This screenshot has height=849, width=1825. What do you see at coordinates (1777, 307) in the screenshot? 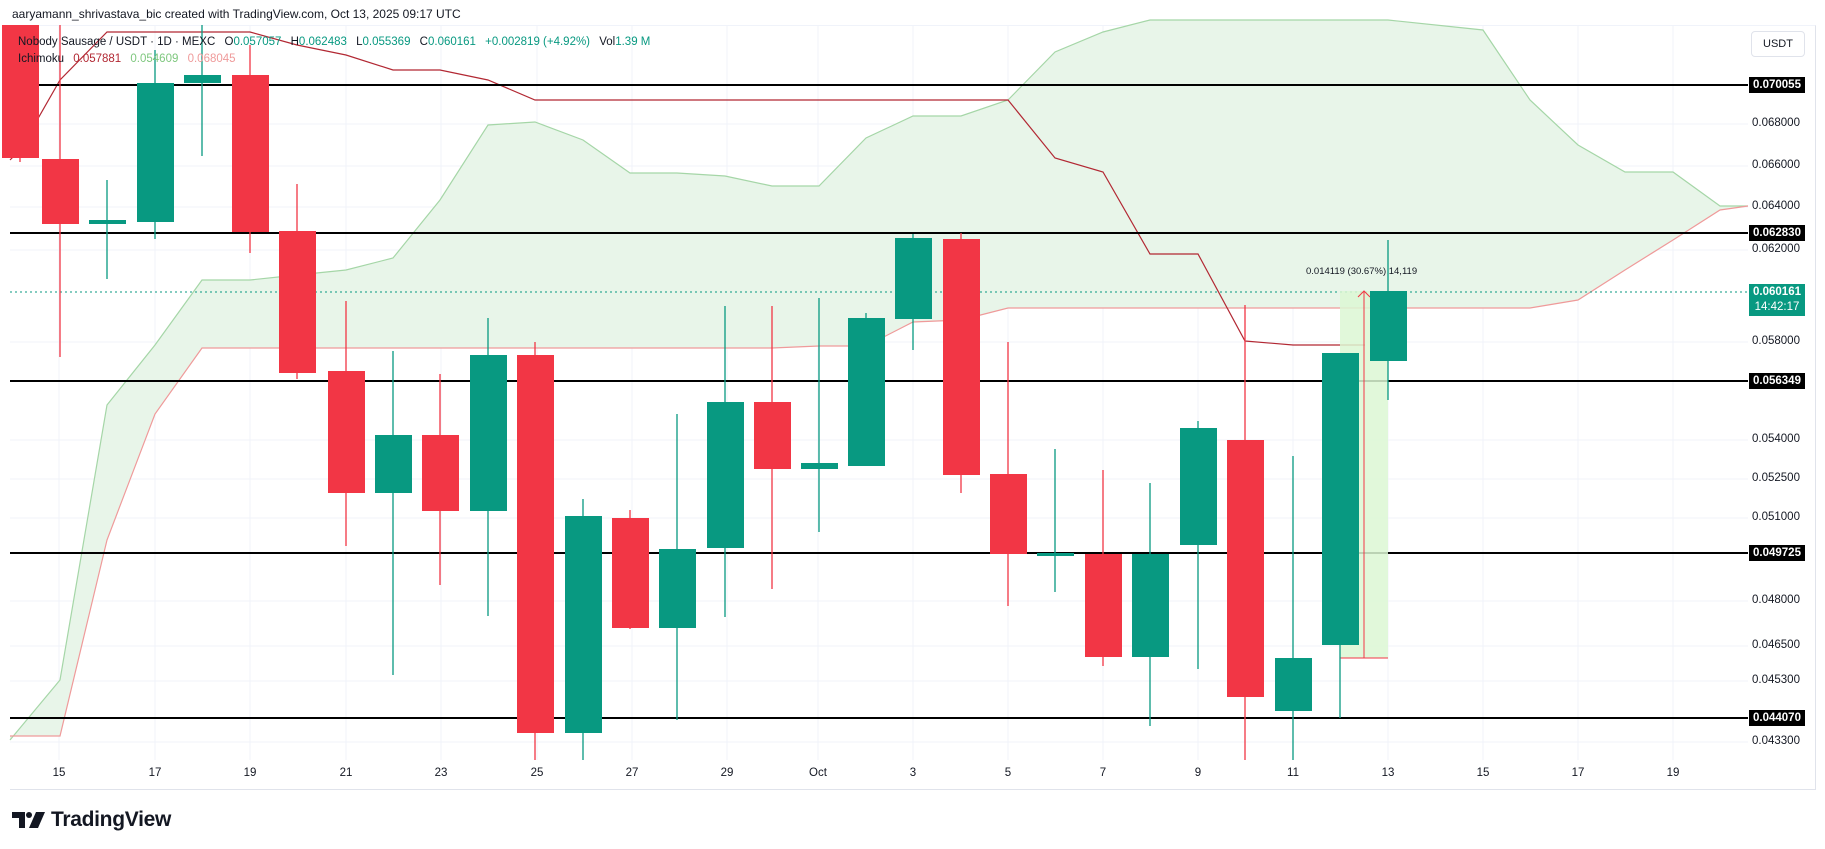
I see `bar-countdown: 14:42:17` at bounding box center [1777, 307].